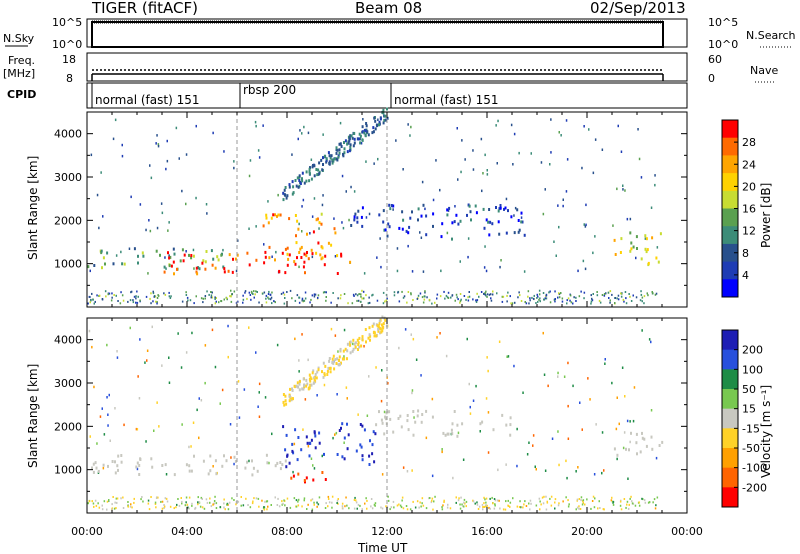  Describe the element at coordinates (766, 431) in the screenshot. I see `velocity-colorbar-label: Velocity [m s⁻¹]` at that location.